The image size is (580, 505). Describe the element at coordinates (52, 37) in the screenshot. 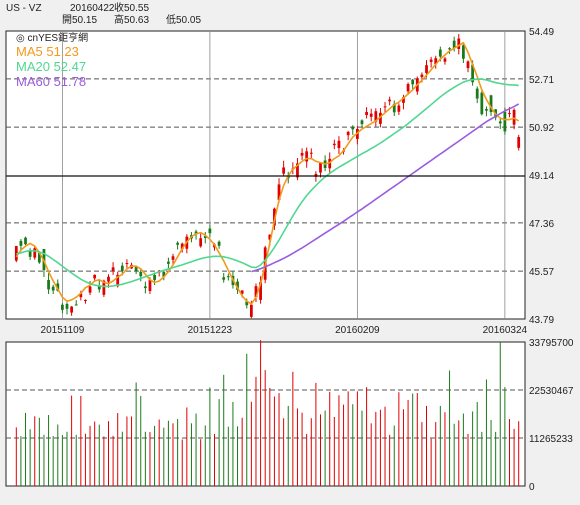

I see `watermark-logo: ◎ cnYES鉅亨網` at that location.